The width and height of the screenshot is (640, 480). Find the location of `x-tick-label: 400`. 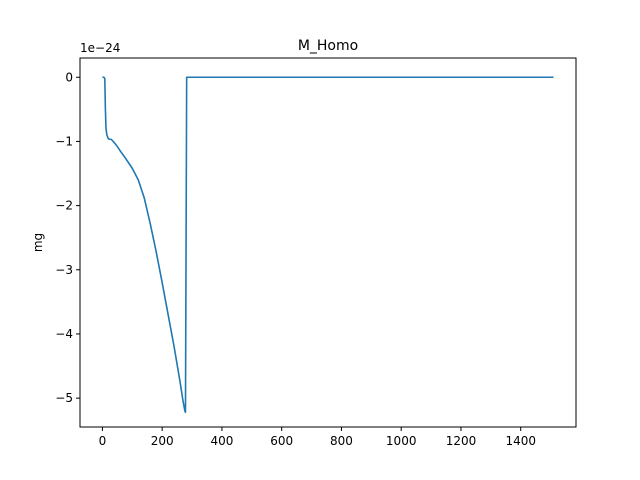

x-tick-label: 400 is located at coordinates (221, 441).